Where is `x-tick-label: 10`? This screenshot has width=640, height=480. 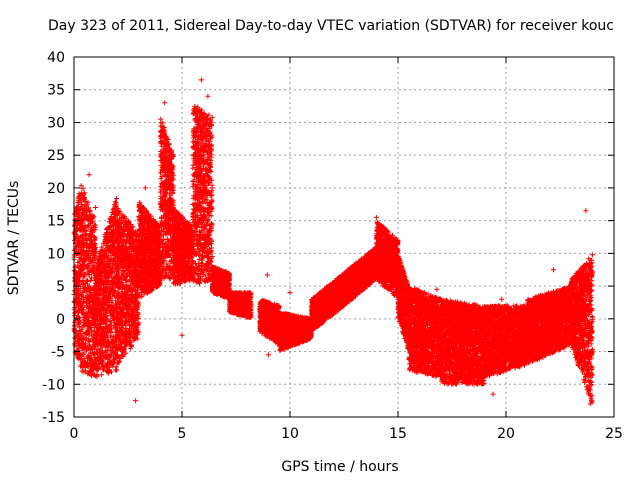
x-tick-label: 10 is located at coordinates (290, 434).